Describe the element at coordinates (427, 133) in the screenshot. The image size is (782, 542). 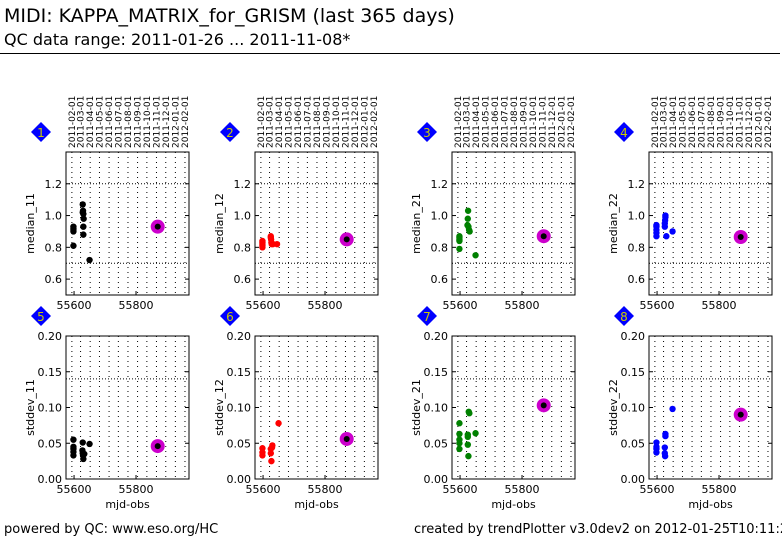
I see `panel-badge-number: 3` at that location.